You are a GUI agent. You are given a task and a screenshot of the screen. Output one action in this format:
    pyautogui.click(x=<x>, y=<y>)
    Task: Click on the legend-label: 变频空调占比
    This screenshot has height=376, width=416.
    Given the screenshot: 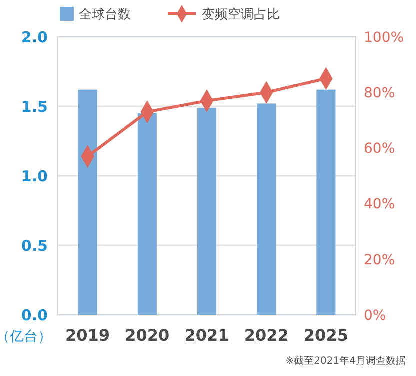 What is the action you would take?
    pyautogui.click(x=241, y=15)
    